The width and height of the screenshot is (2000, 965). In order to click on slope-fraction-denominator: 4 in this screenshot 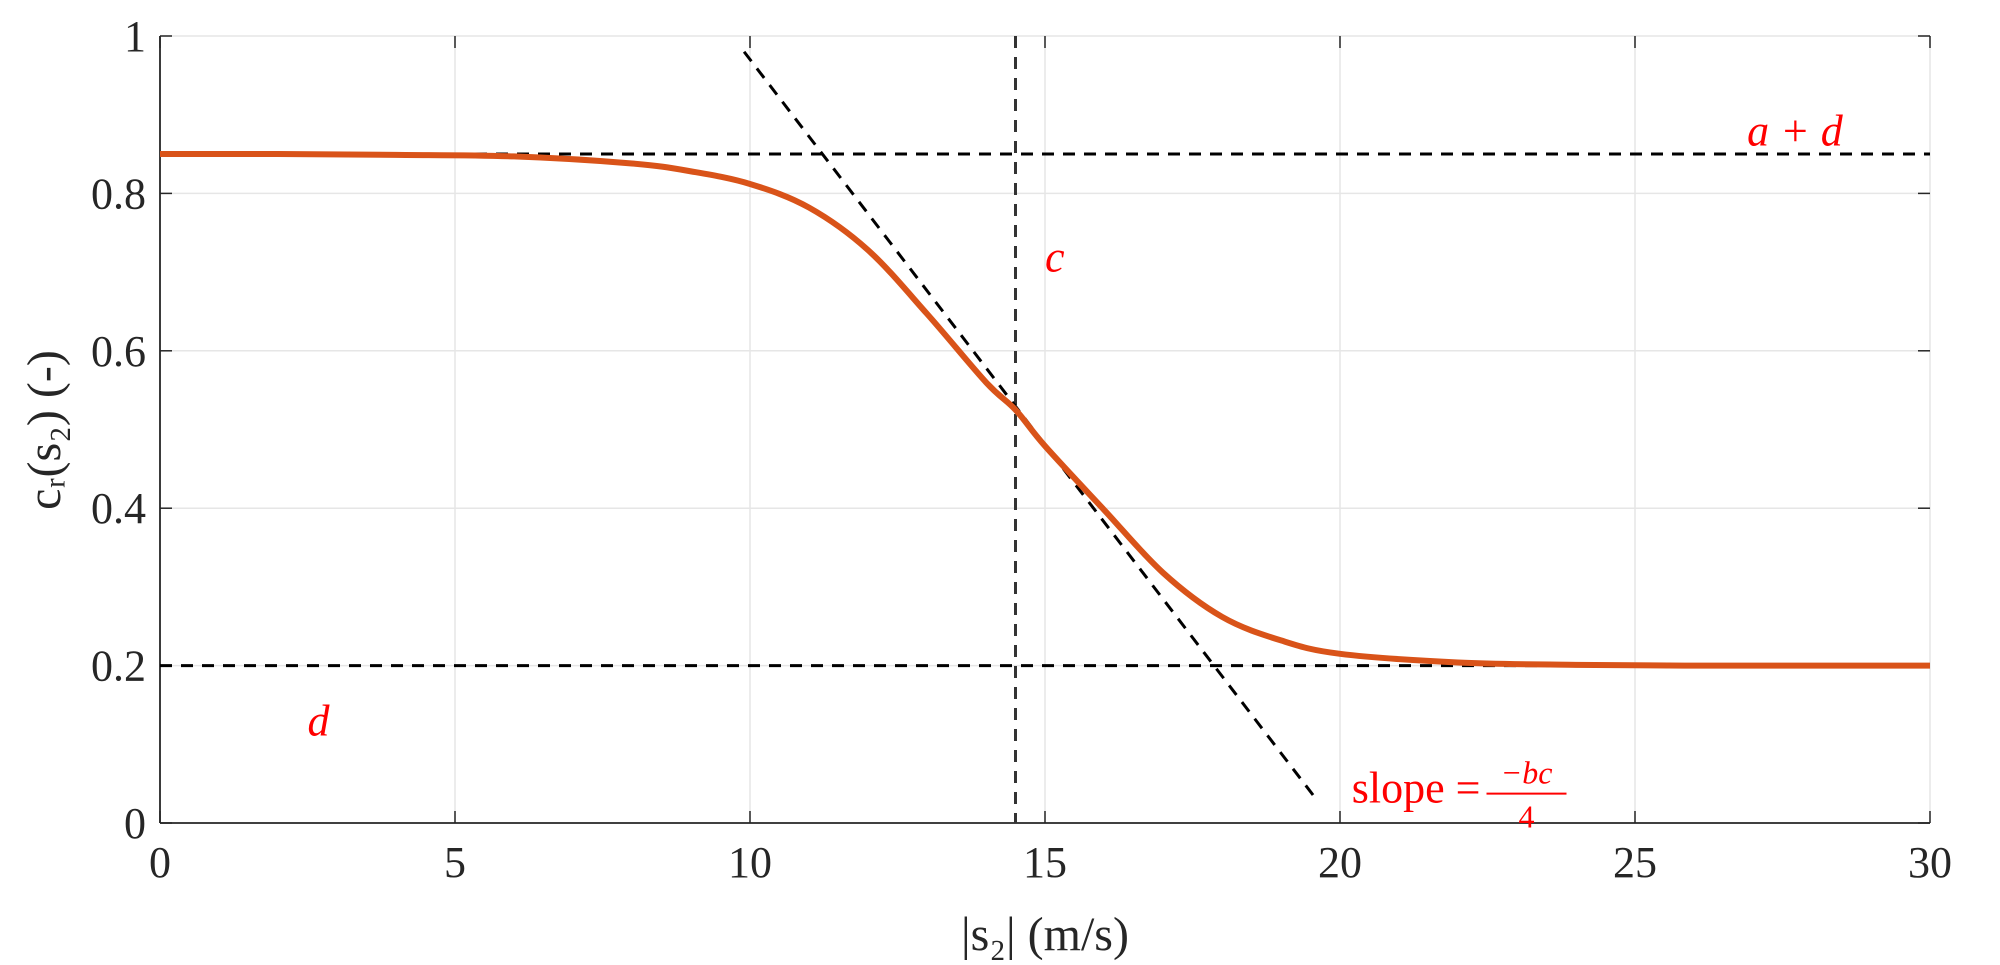, I will do `click(1527, 817)`.